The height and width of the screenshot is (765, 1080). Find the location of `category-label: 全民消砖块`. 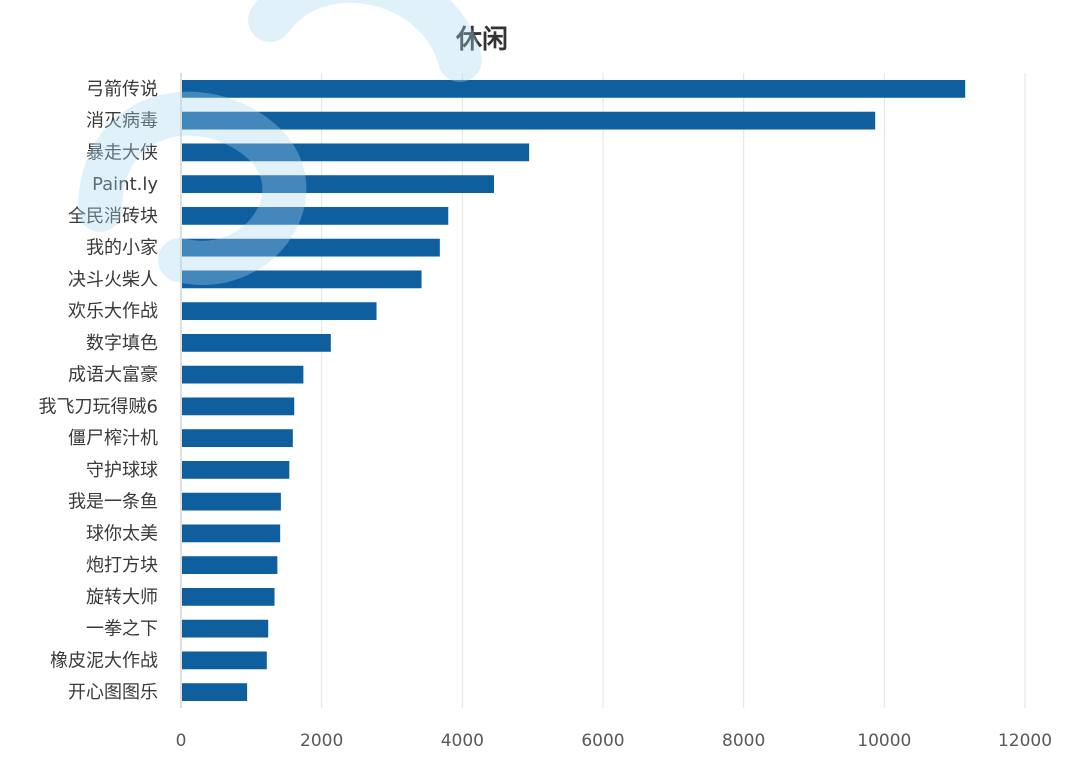

category-label: 全民消砖块 is located at coordinates (113, 216).